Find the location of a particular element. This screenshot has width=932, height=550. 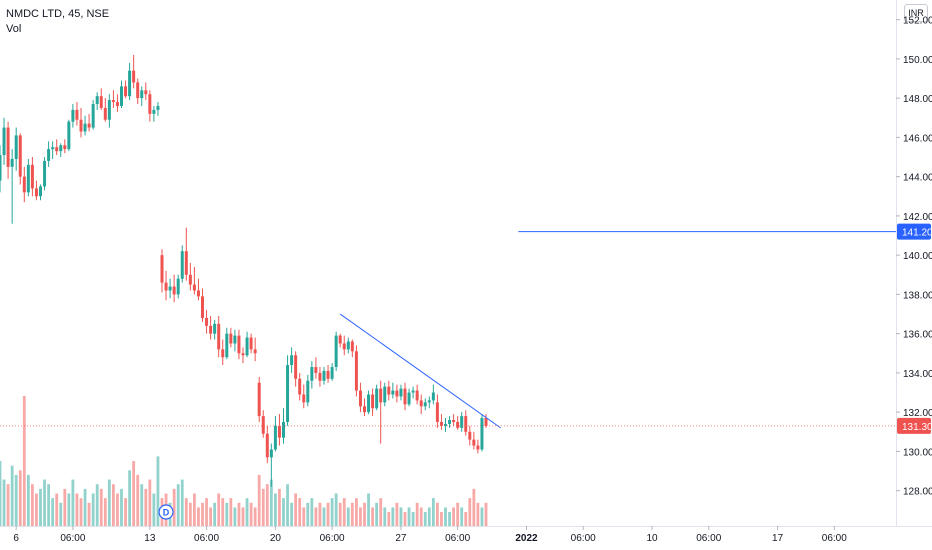

price-tick-label: 134.00 is located at coordinates (917, 374).